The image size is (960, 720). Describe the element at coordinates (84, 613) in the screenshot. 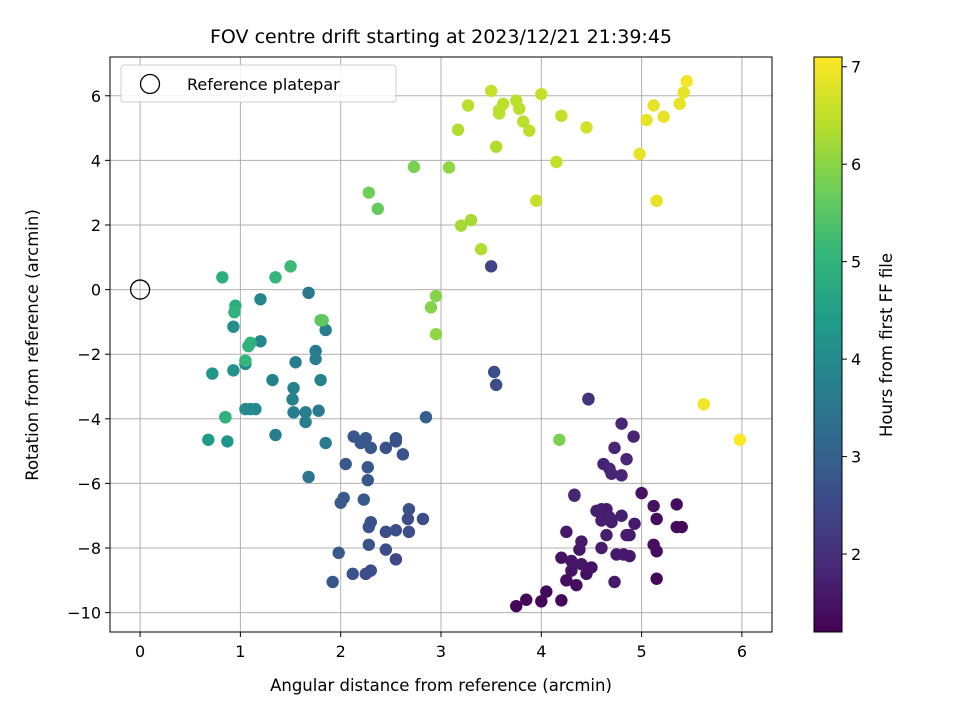

I see `y-tick-label: −10` at that location.